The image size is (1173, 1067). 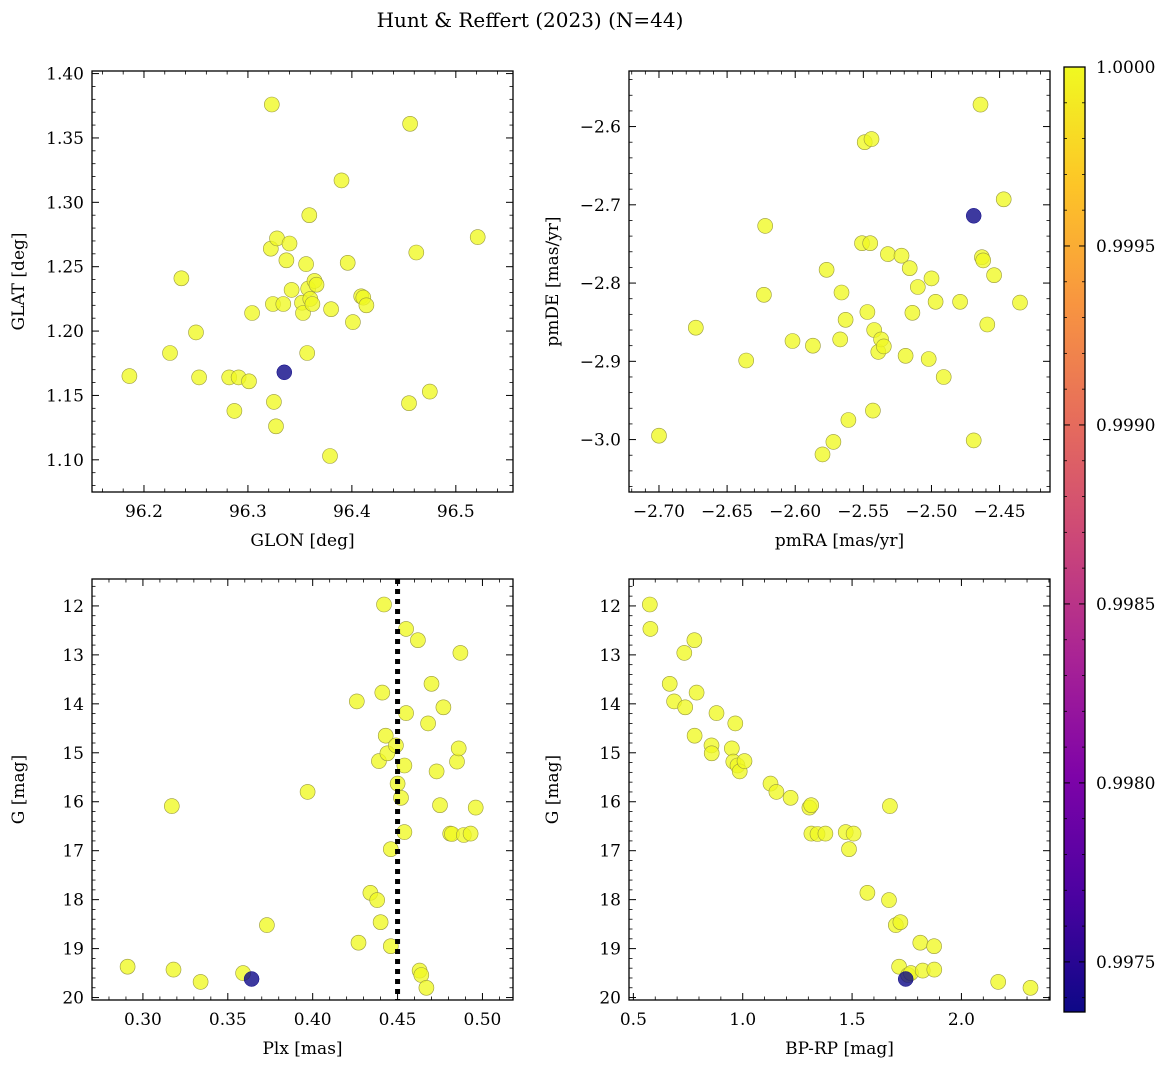 I want to click on y-tick-label: 14, so click(x=610, y=705).